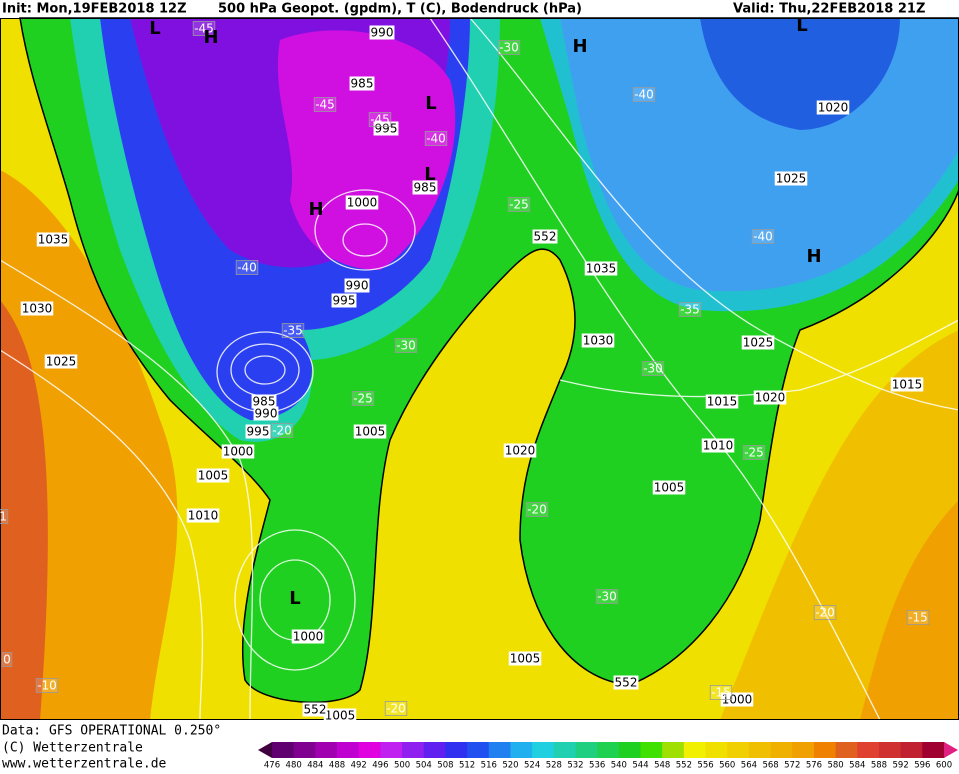  I want to click on pressure-label: 1010, so click(203, 516).